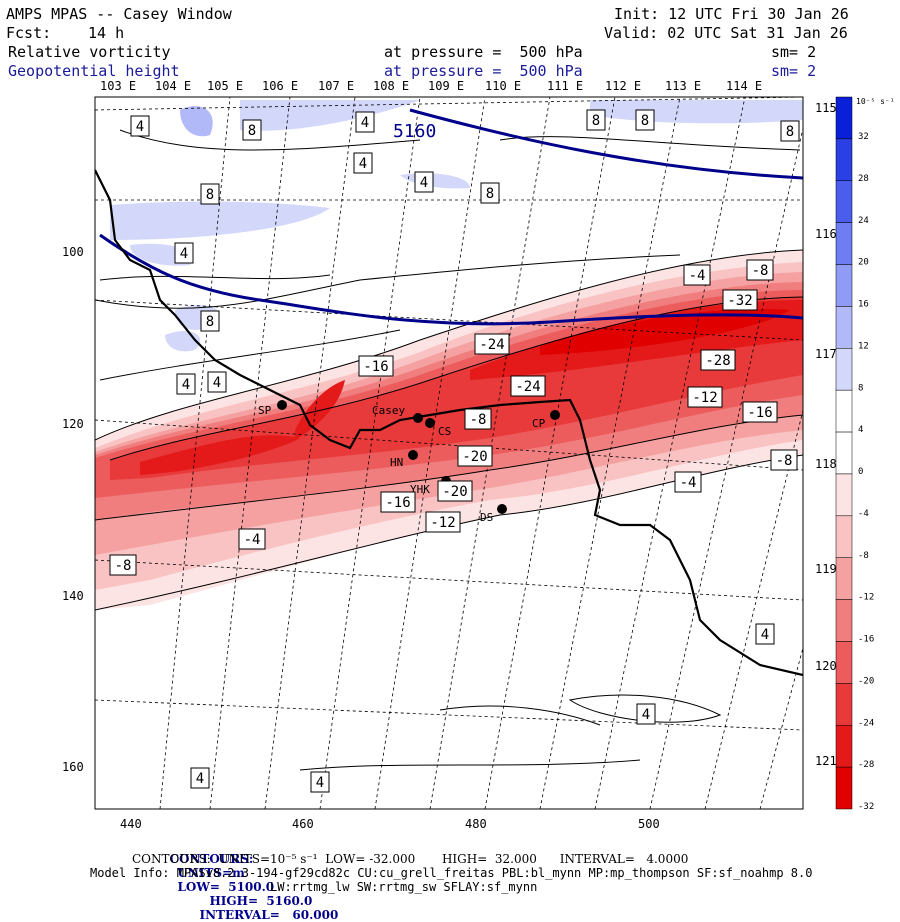 The image size is (900, 922). What do you see at coordinates (731, 14) in the screenshot?
I see `init-time: Init: 12 UTC Fri 30 Jan 26` at bounding box center [731, 14].